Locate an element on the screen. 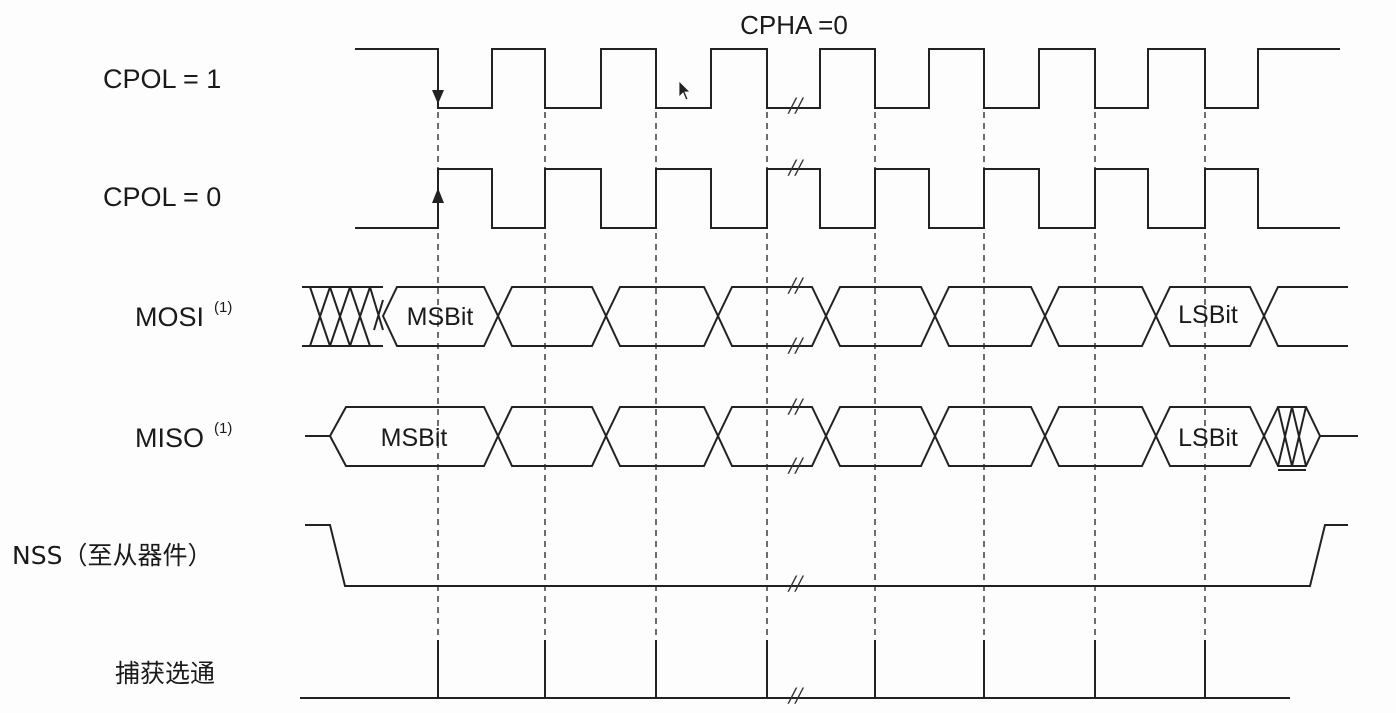 The height and width of the screenshot is (713, 1396). break-mark-nss: // is located at coordinates (796, 583).